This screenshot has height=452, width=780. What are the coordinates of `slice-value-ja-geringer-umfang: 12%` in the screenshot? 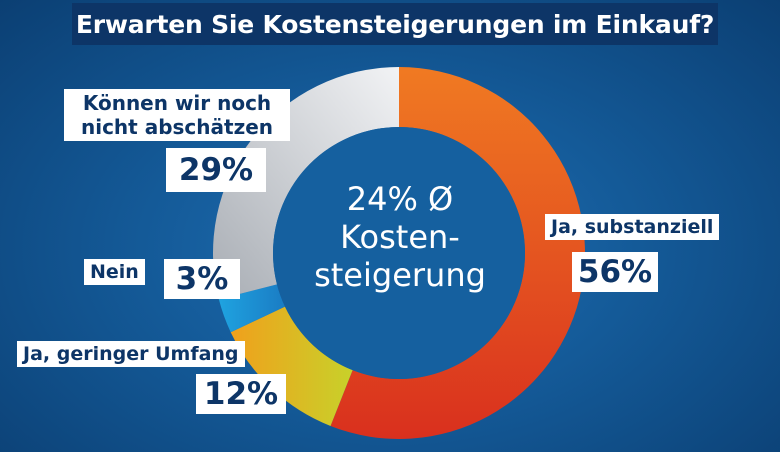 It's located at (241, 394).